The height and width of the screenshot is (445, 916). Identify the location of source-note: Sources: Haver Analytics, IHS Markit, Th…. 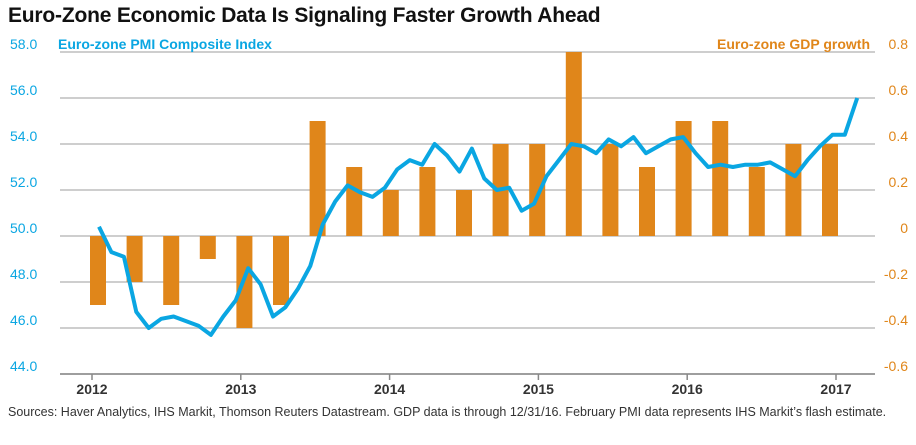
(447, 412).